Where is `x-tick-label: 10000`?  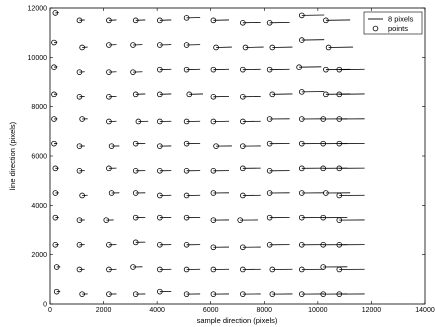 x-tick-label: 10000 is located at coordinates (318, 310).